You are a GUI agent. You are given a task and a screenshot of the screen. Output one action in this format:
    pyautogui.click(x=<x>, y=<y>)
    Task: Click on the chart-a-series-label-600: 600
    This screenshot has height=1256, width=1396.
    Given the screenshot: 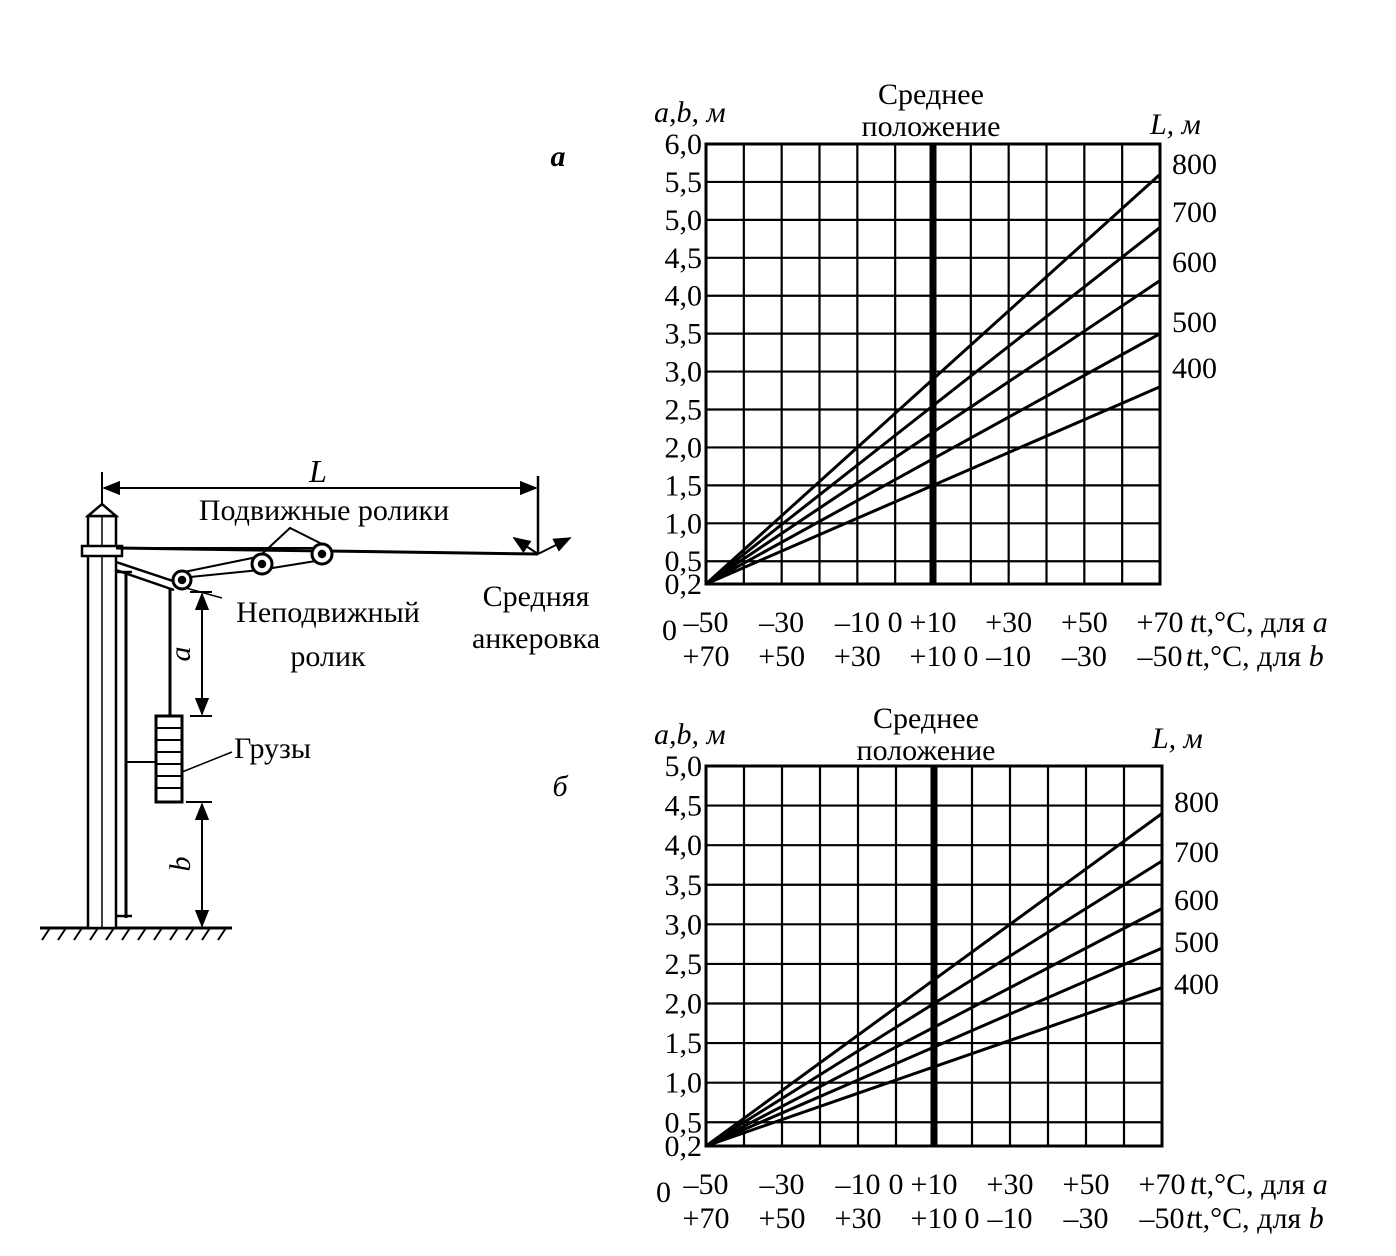 What is the action you would take?
    pyautogui.click(x=1194, y=262)
    